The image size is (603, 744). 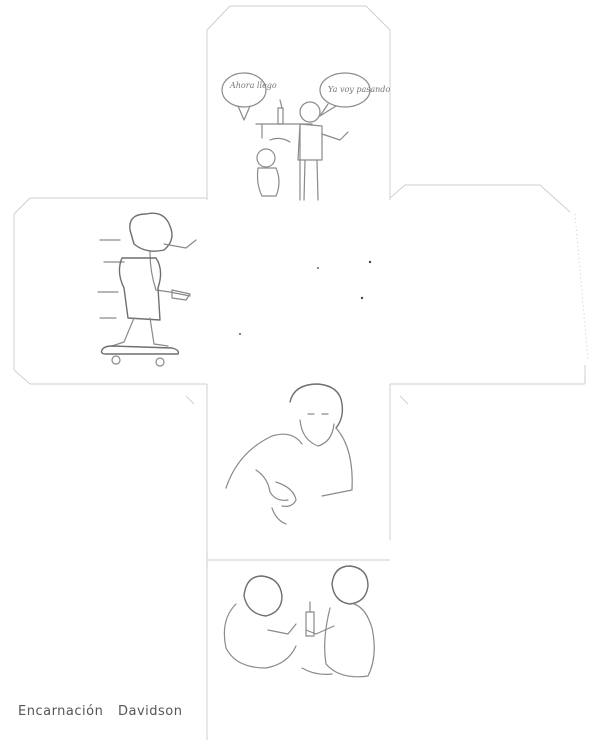 I want to click on child-arm-raised, so click(x=280, y=140).